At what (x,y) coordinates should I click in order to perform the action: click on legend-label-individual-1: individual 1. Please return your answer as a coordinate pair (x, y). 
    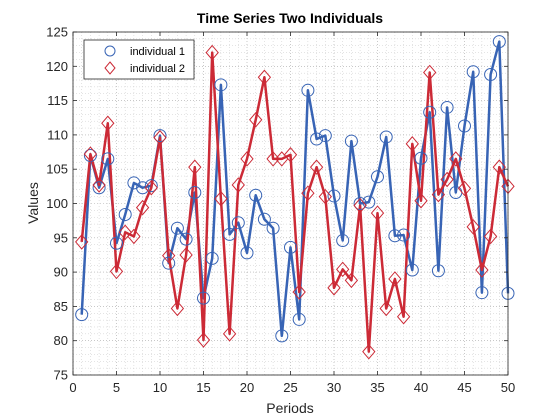
    Looking at the image, I should click on (157, 52).